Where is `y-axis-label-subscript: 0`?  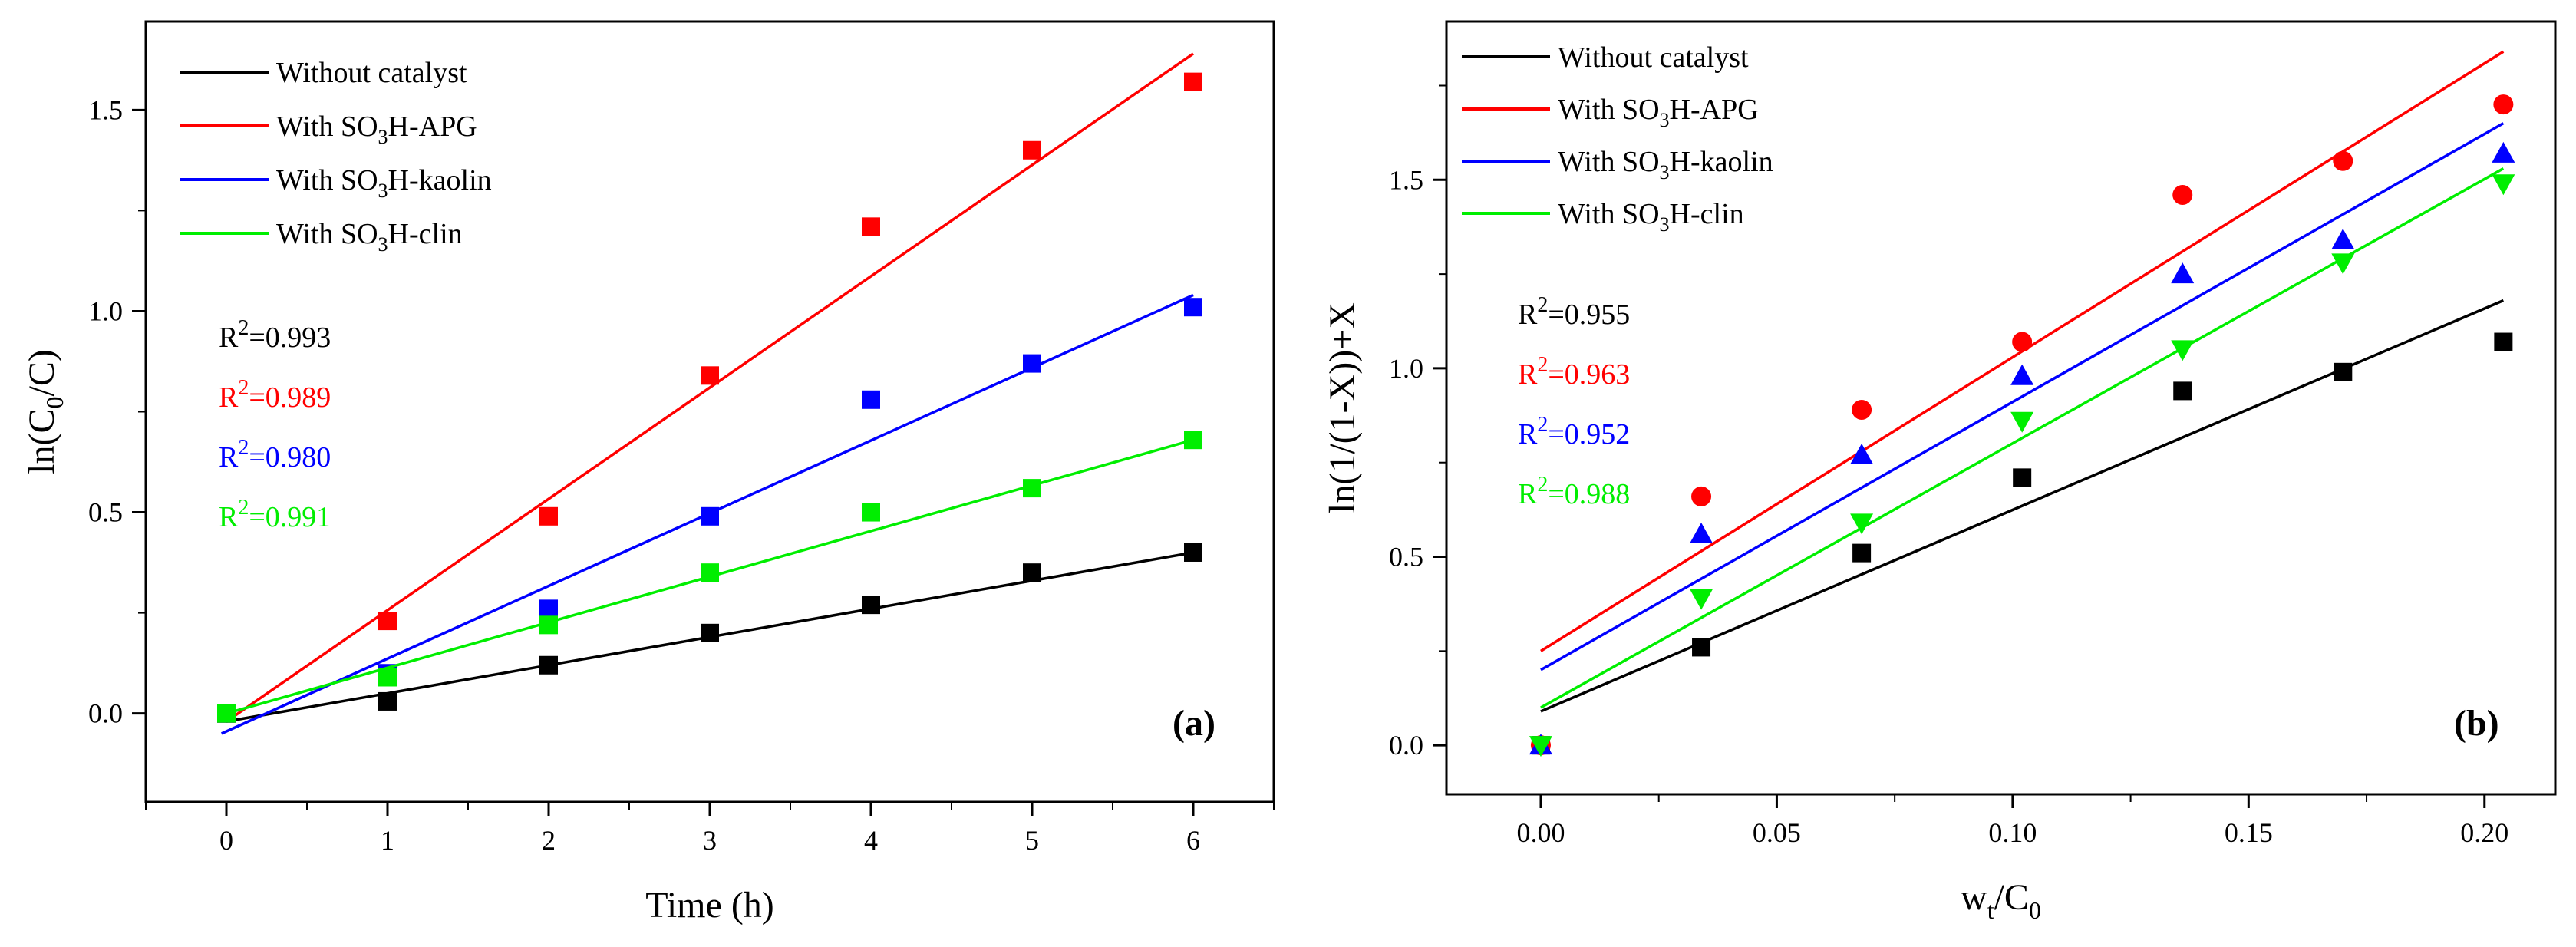
y-axis-label-subscript: 0 is located at coordinates (54, 403).